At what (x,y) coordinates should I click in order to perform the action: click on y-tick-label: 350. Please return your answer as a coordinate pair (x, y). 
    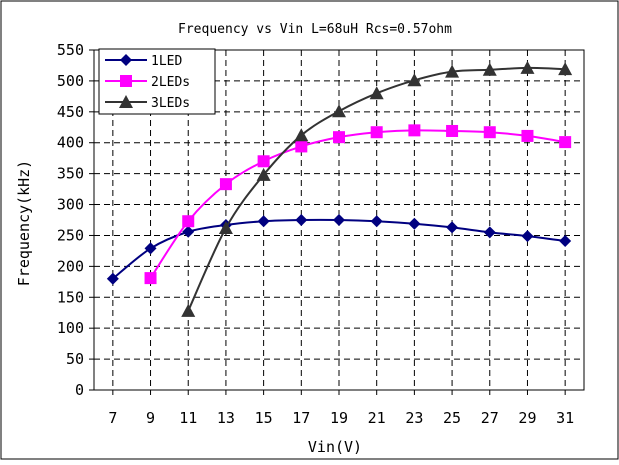
    Looking at the image, I should click on (70, 174).